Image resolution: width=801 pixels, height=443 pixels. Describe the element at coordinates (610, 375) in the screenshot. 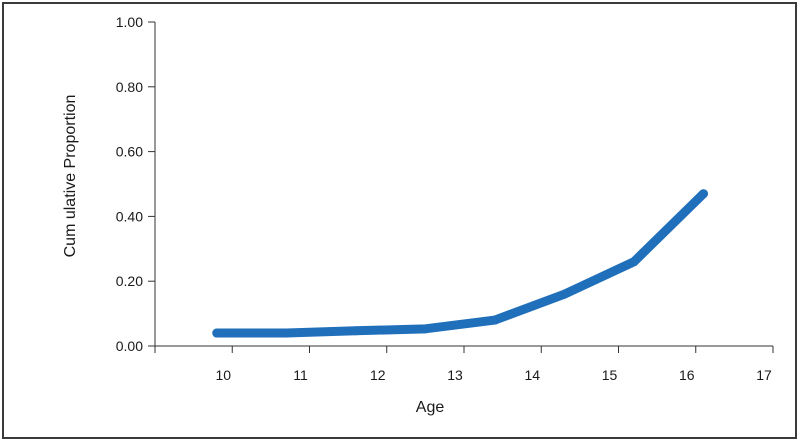

I see `x-tick-label: 15` at that location.